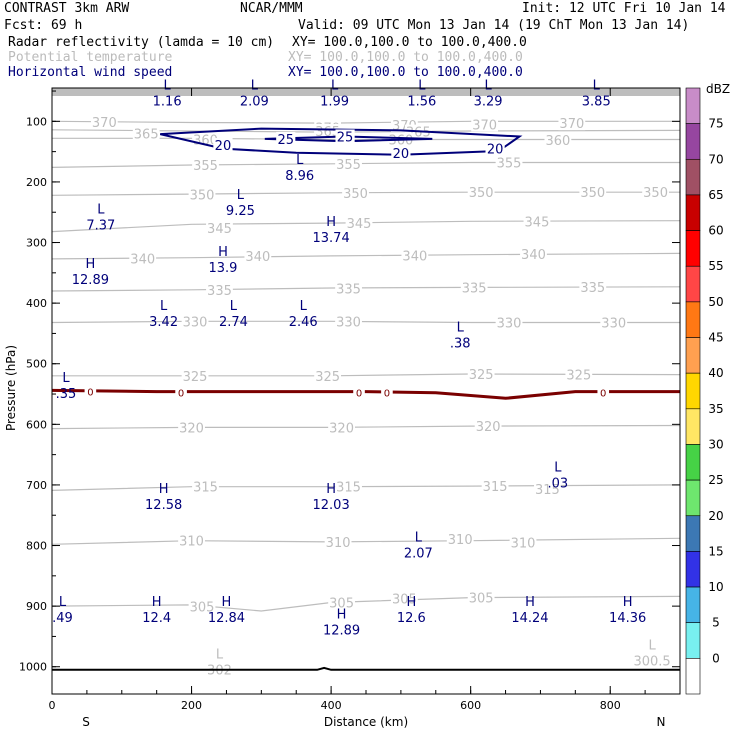  What do you see at coordinates (366, 92) in the screenshot?
I see `top-shading` at bounding box center [366, 92].